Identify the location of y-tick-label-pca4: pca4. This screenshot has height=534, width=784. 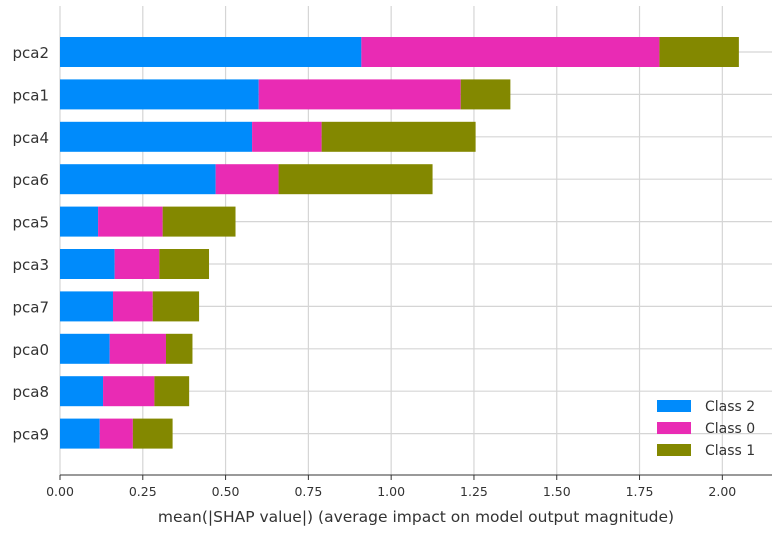
(30, 138).